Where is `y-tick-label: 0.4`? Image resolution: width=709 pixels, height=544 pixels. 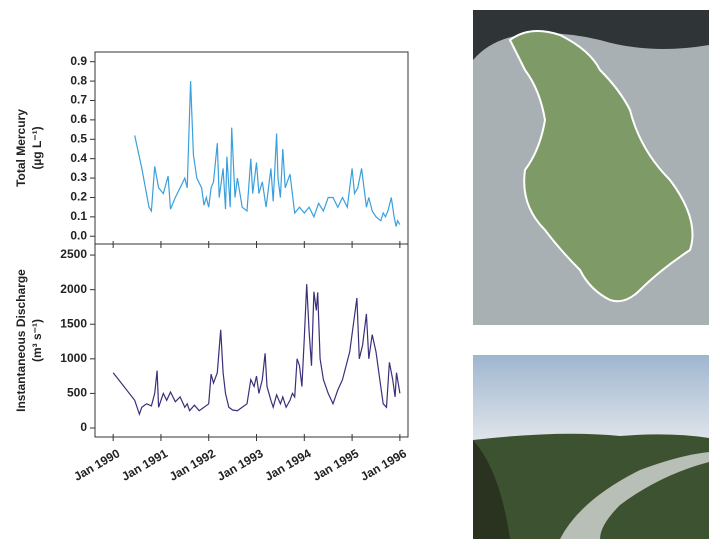 y-tick-label: 0.4 is located at coordinates (78, 158).